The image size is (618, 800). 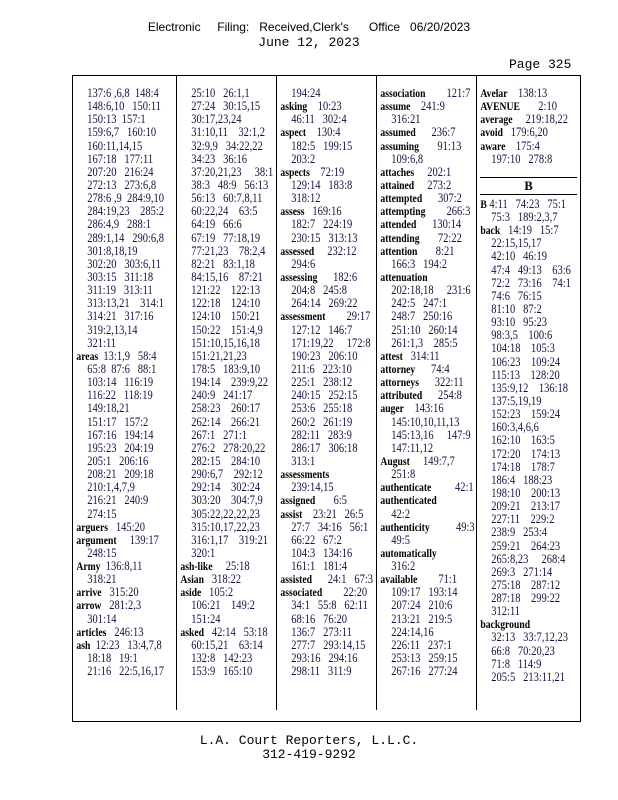 What do you see at coordinates (116, 527) in the screenshot?
I see `index-entry: arguers 145:20` at bounding box center [116, 527].